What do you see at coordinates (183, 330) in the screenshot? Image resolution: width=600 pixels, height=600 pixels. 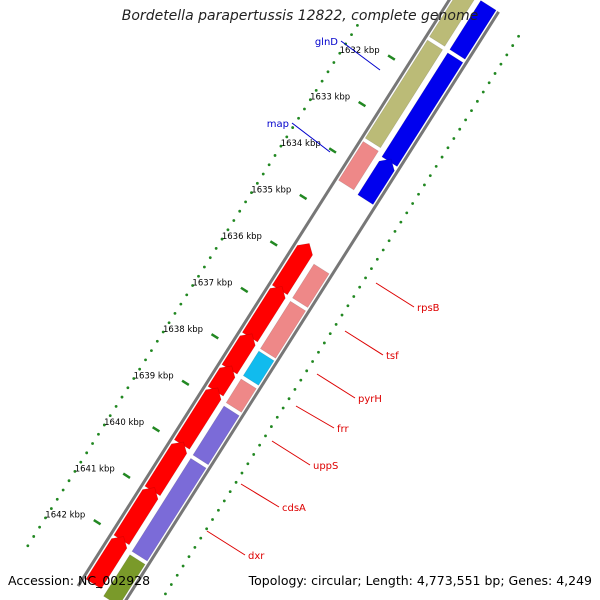 I see `tick-label: 1638 kbp` at bounding box center [183, 330].